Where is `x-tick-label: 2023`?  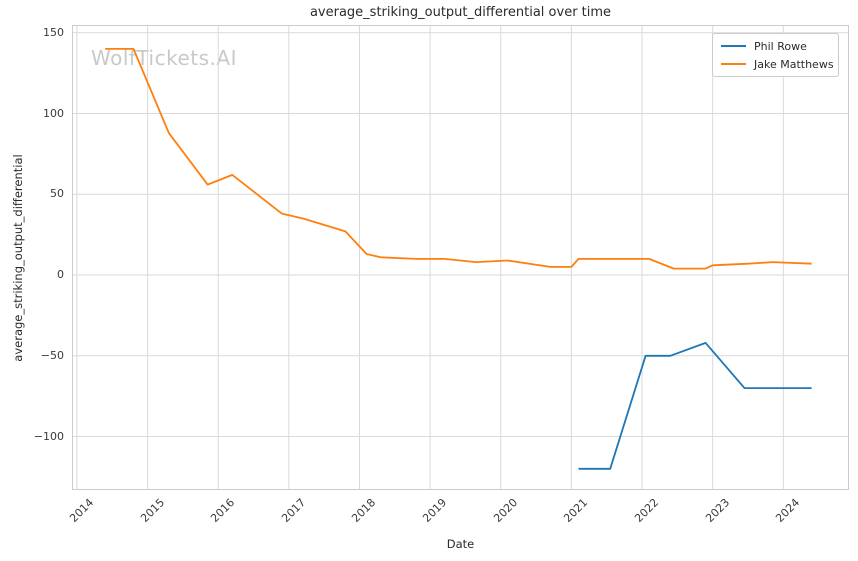 x-tick-label: 2023 is located at coordinates (717, 510).